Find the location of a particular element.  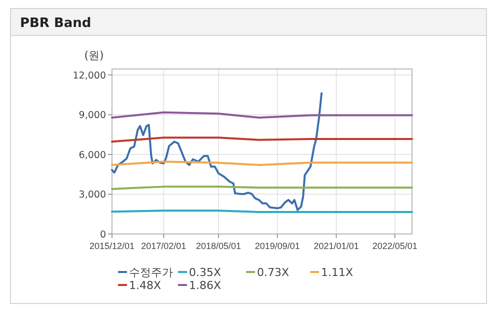

x-tick-label: 2021/01/01 is located at coordinates (336, 246).